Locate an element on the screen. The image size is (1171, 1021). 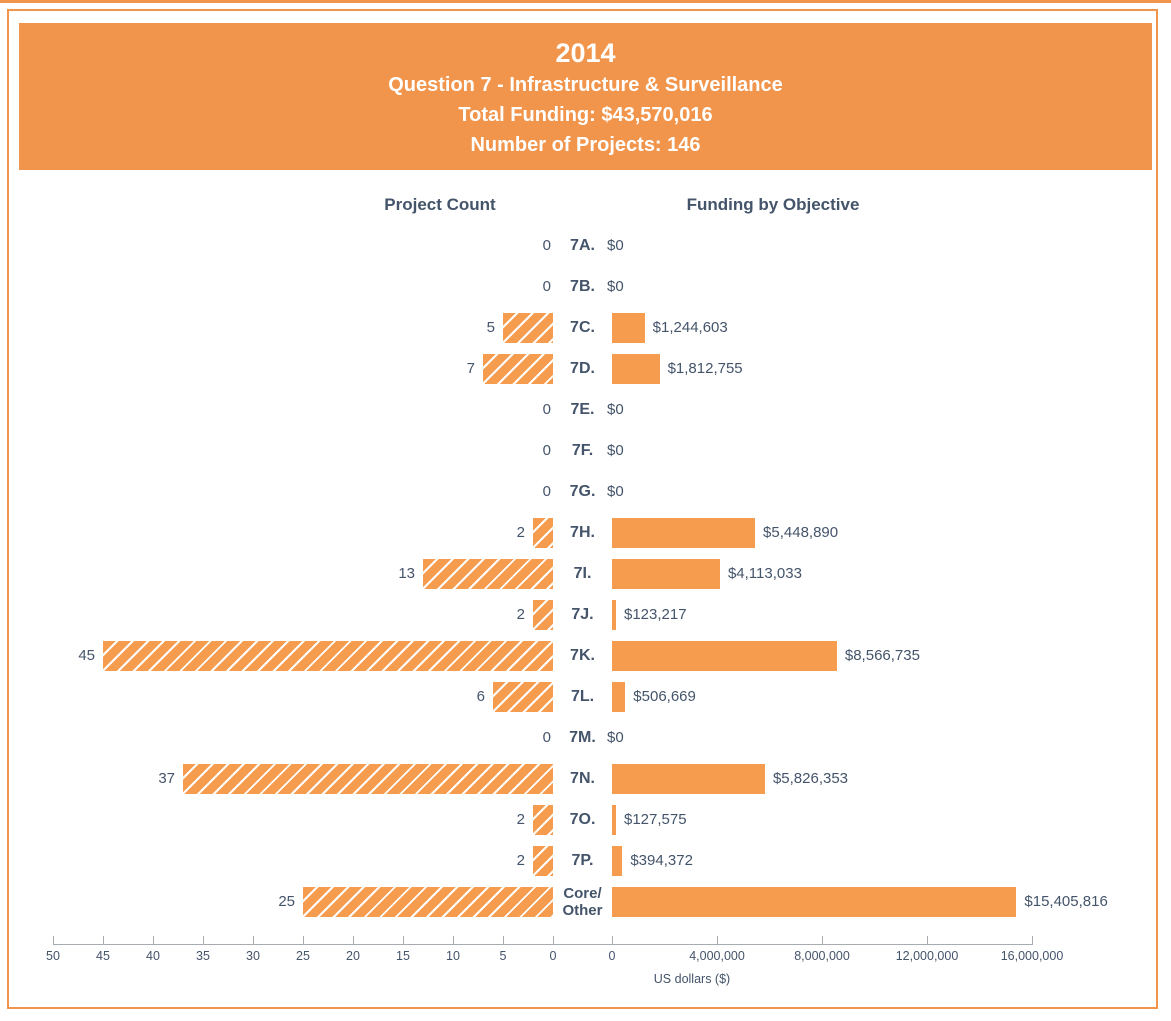
year-title: 2014 is located at coordinates (585, 53).